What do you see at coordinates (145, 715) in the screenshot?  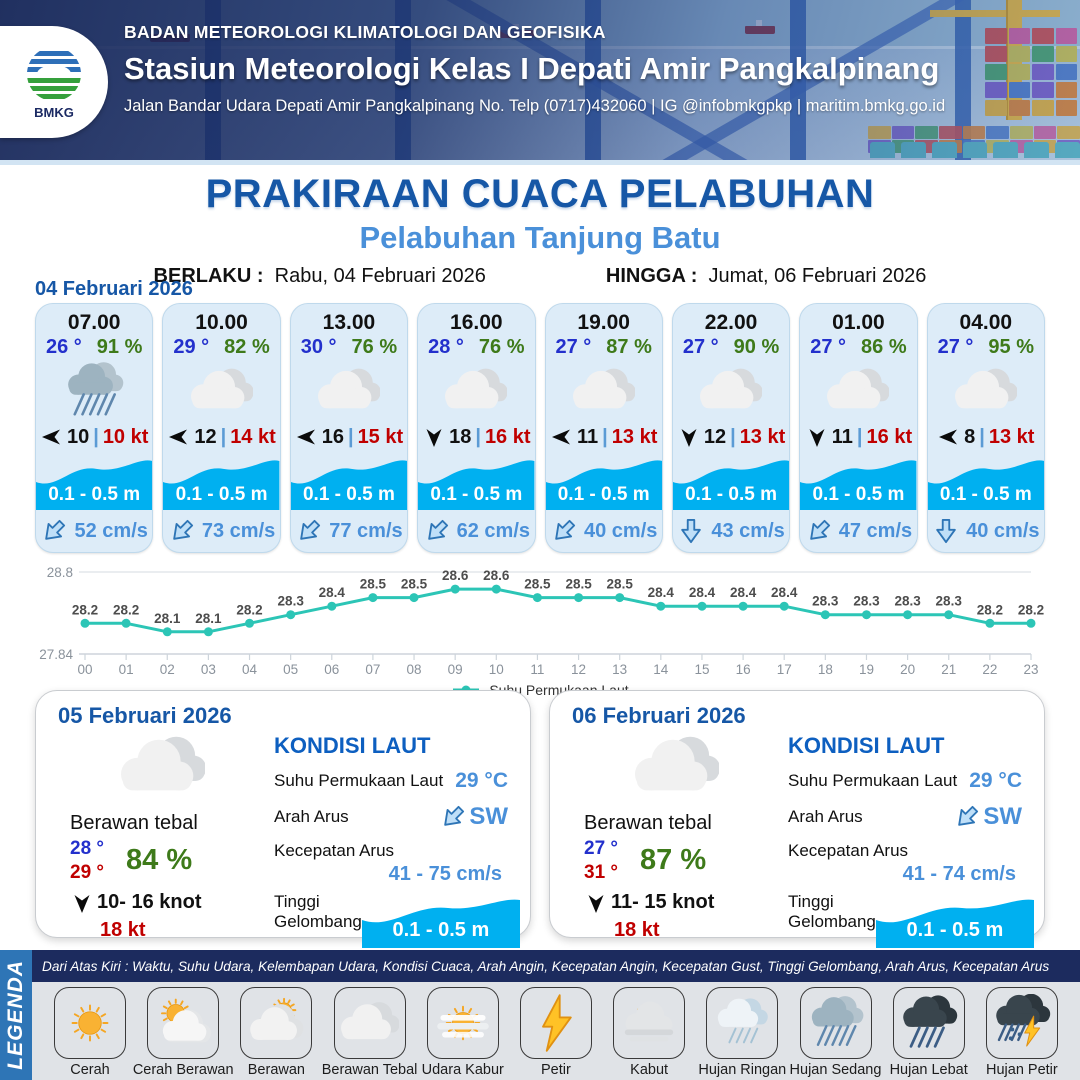 I see `daily-date: 05 Februari 2026` at bounding box center [145, 715].